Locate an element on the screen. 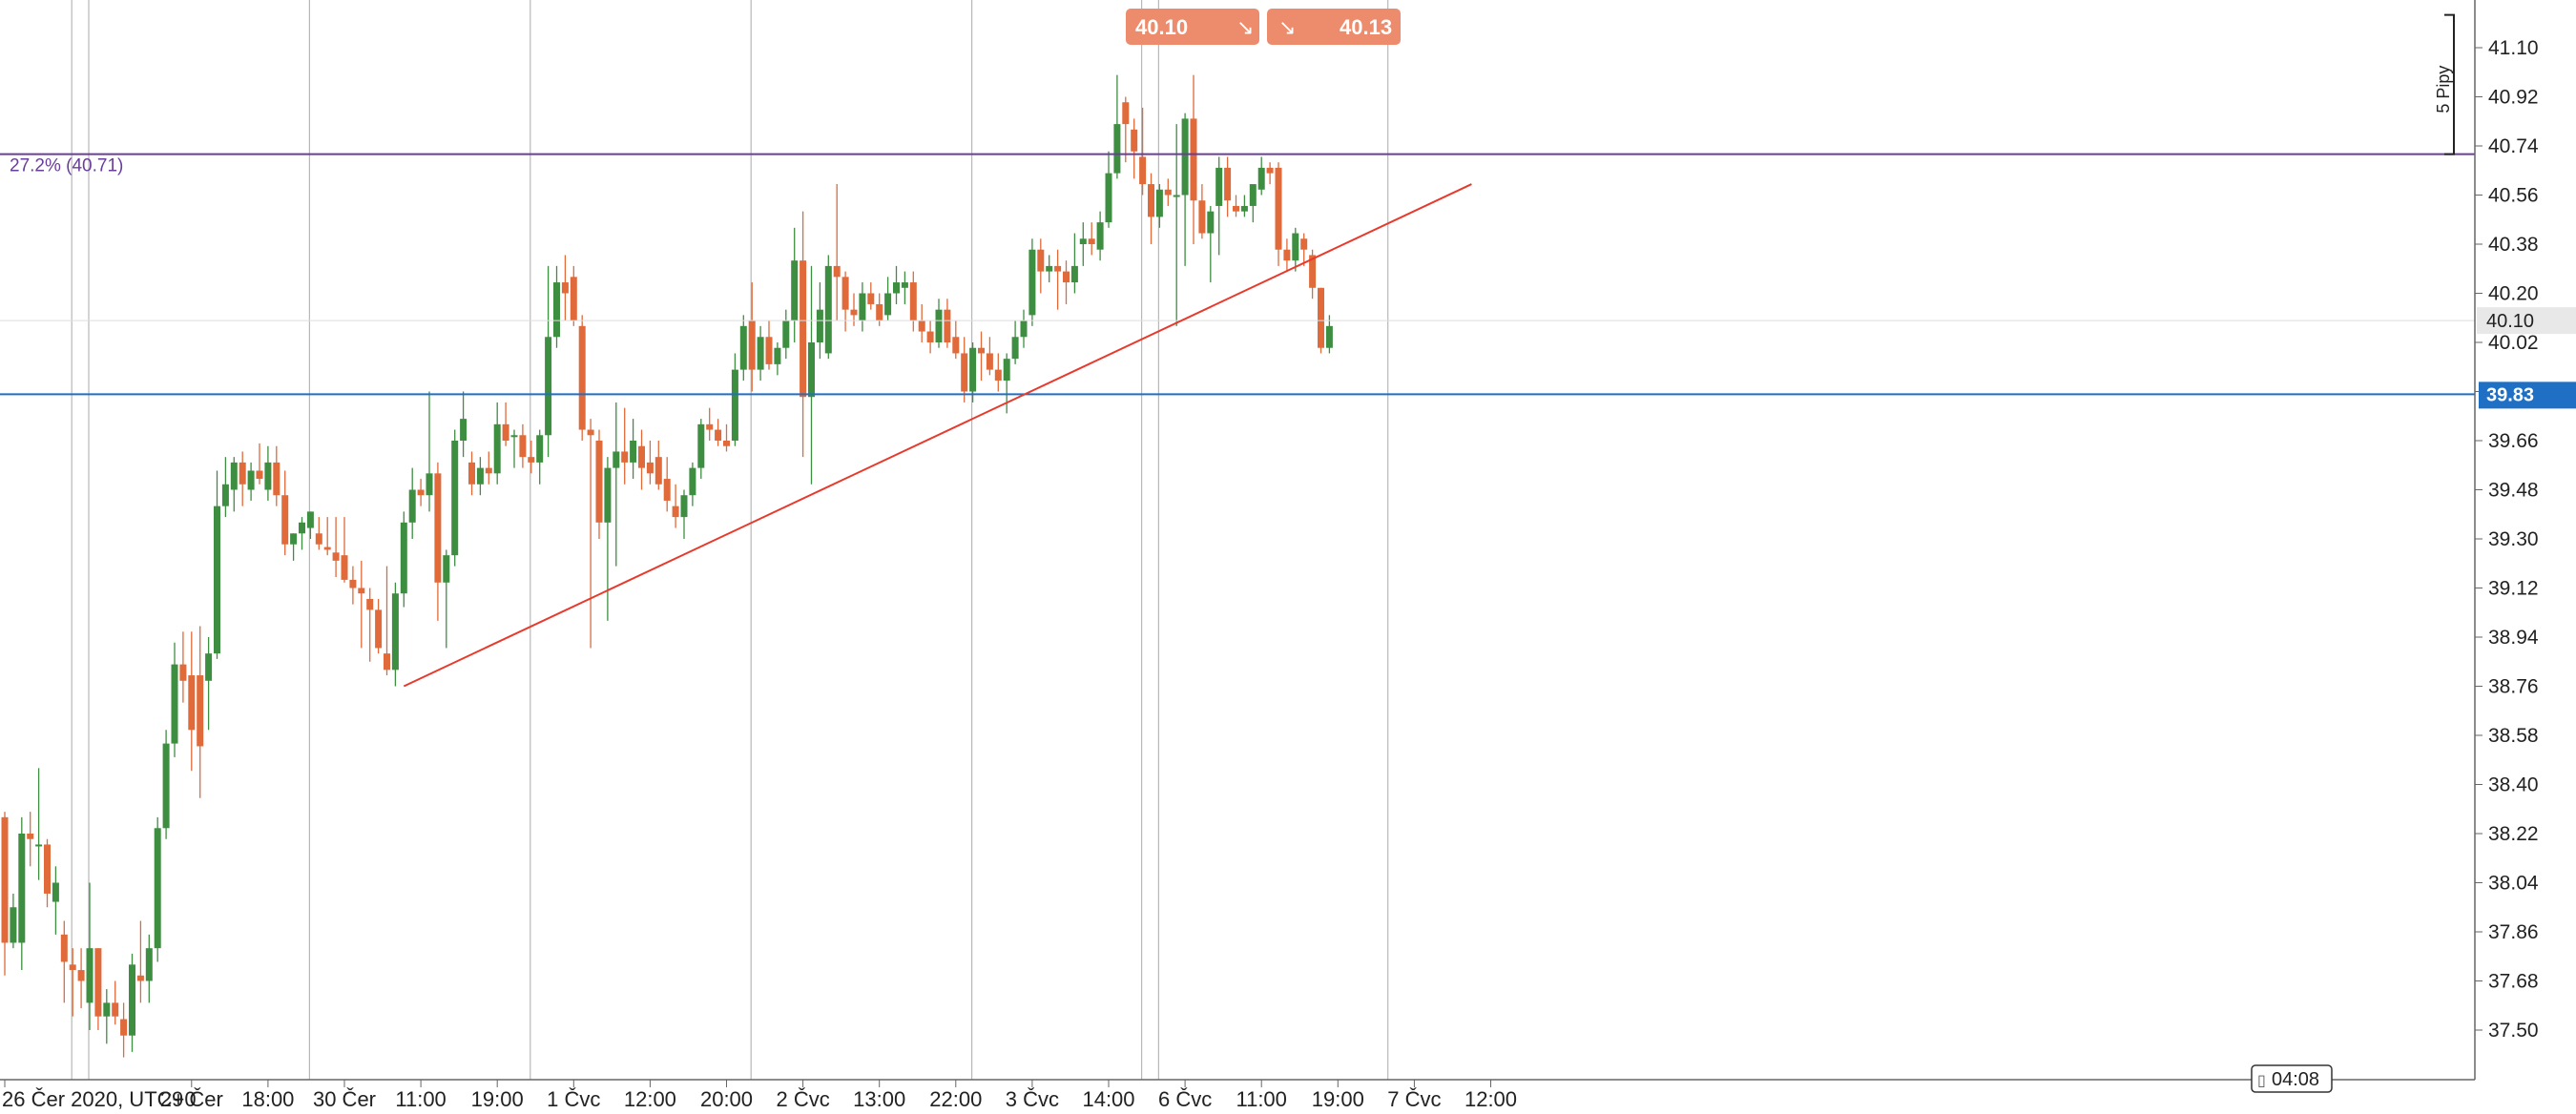 The height and width of the screenshot is (1114, 2576). range-marker: 5 Pipy is located at coordinates (2444, 84).